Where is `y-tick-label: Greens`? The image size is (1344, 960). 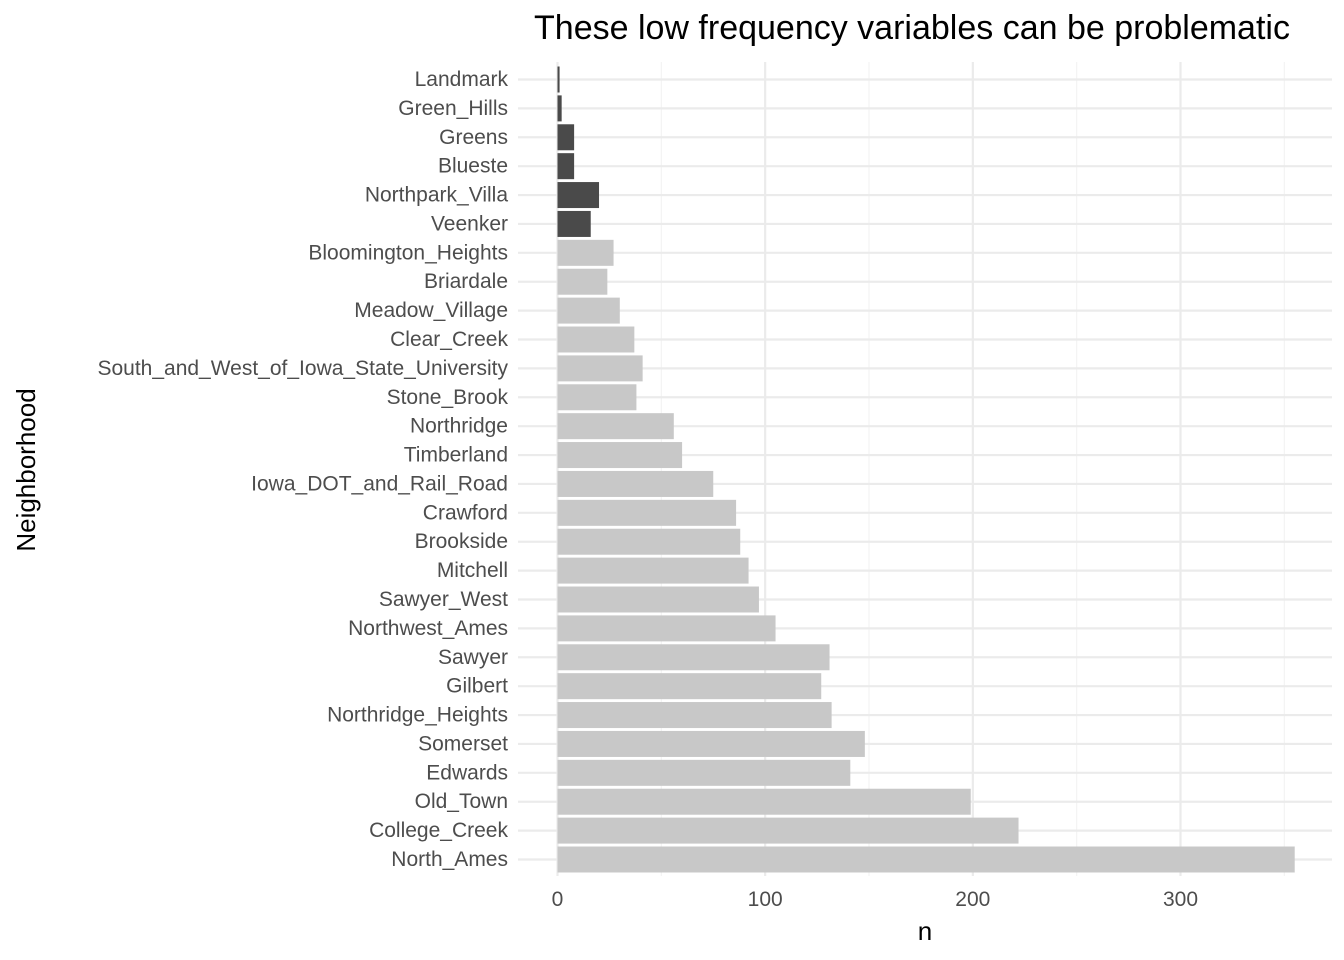
y-tick-label: Greens is located at coordinates (473, 137).